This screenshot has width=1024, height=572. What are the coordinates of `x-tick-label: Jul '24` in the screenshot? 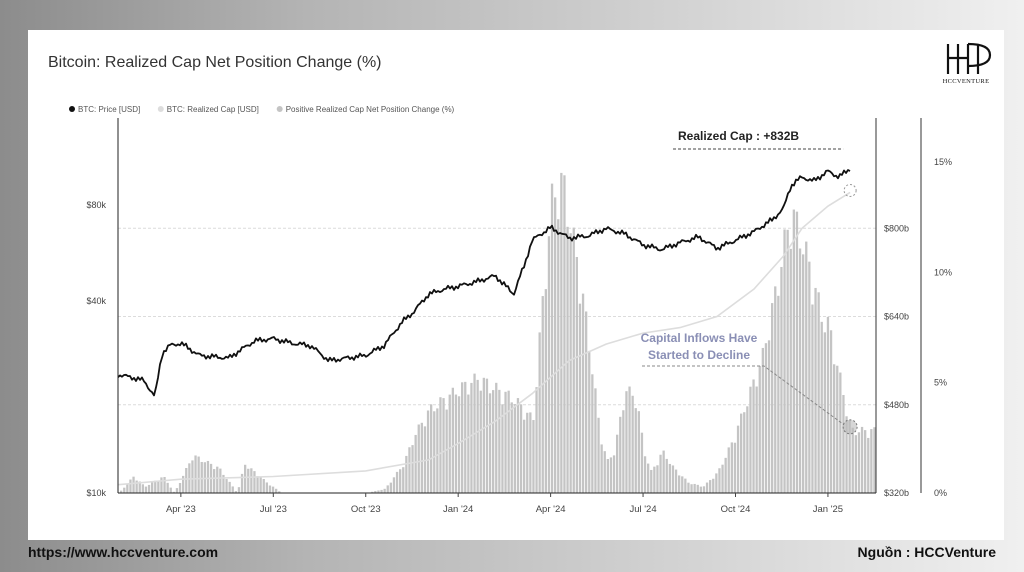 It's located at (642, 509).